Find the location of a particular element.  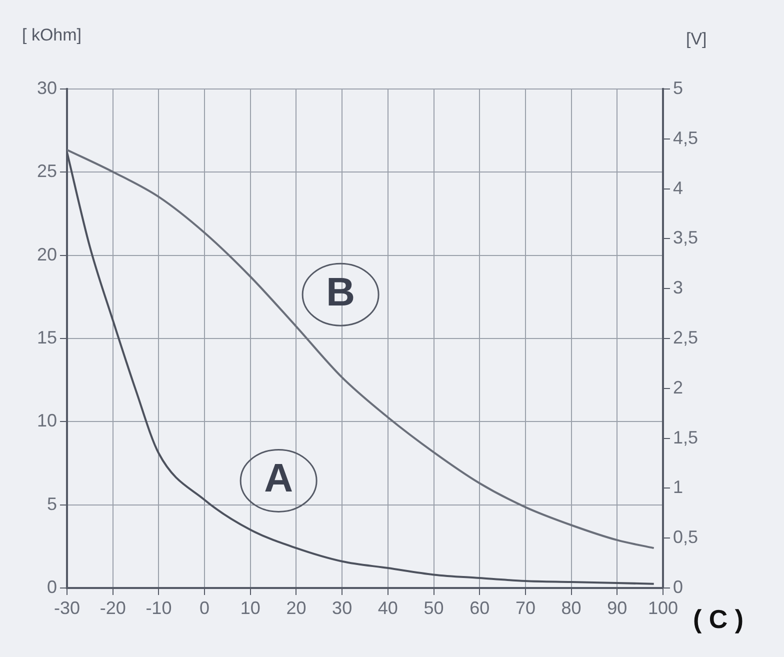

x-tick-label: 30 is located at coordinates (342, 608).